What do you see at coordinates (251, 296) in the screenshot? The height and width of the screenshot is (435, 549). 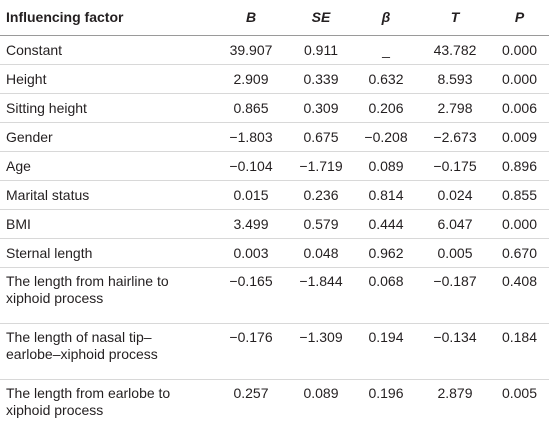 I see `value-cell: −0.165` at bounding box center [251, 296].